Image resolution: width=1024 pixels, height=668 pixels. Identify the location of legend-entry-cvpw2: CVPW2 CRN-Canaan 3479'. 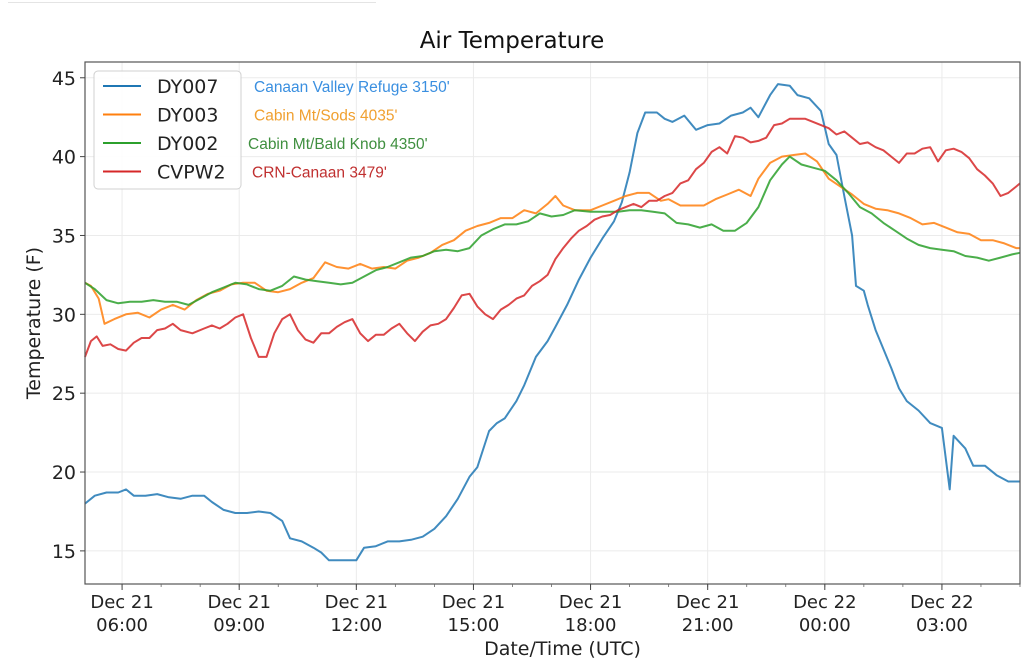
(245, 173).